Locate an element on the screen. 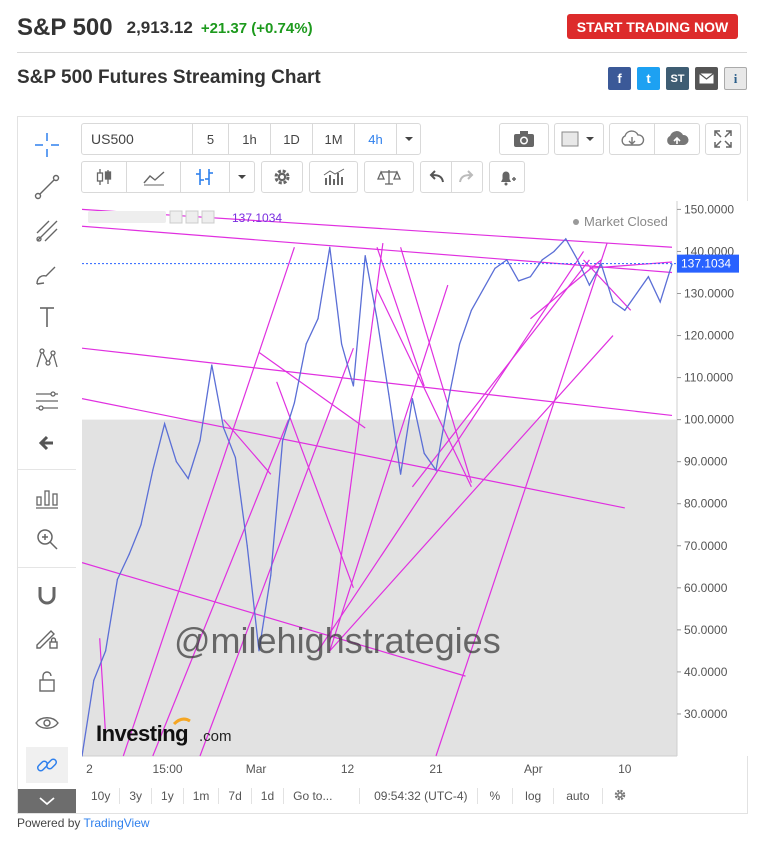  magnet-icon is located at coordinates (47, 595).